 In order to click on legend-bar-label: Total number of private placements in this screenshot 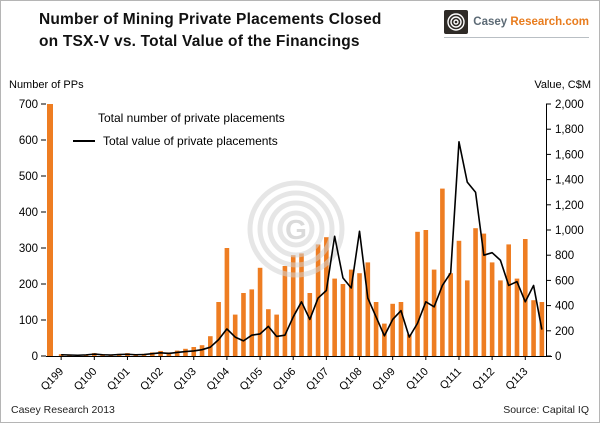, I will do `click(191, 118)`.